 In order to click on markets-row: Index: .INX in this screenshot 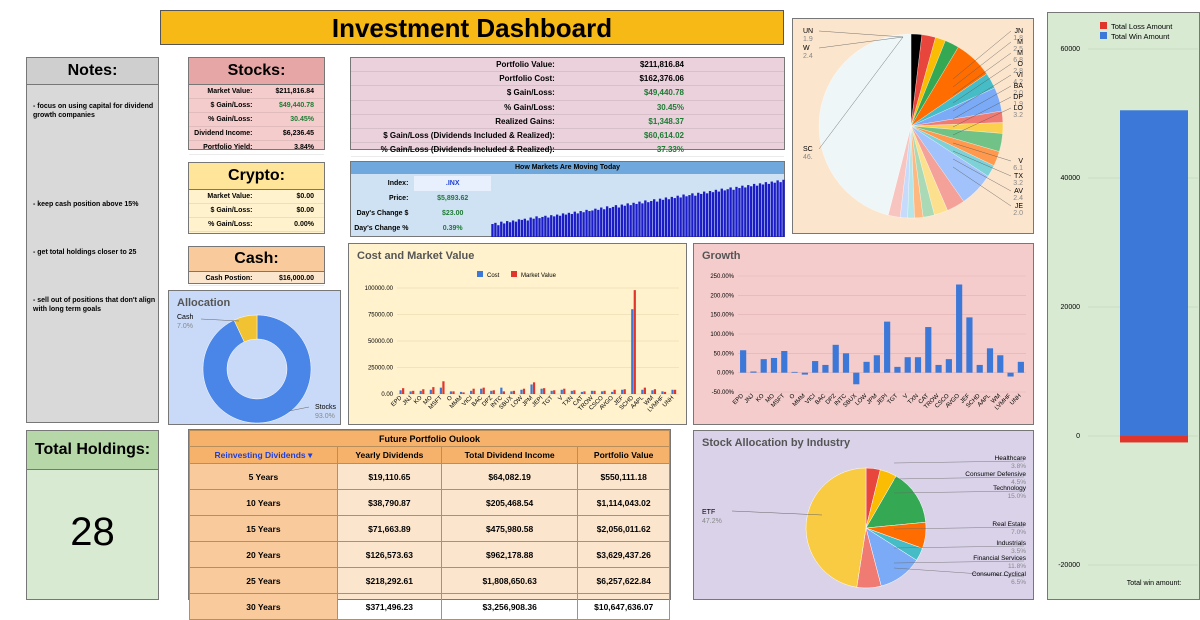, I will do `click(421, 183)`.